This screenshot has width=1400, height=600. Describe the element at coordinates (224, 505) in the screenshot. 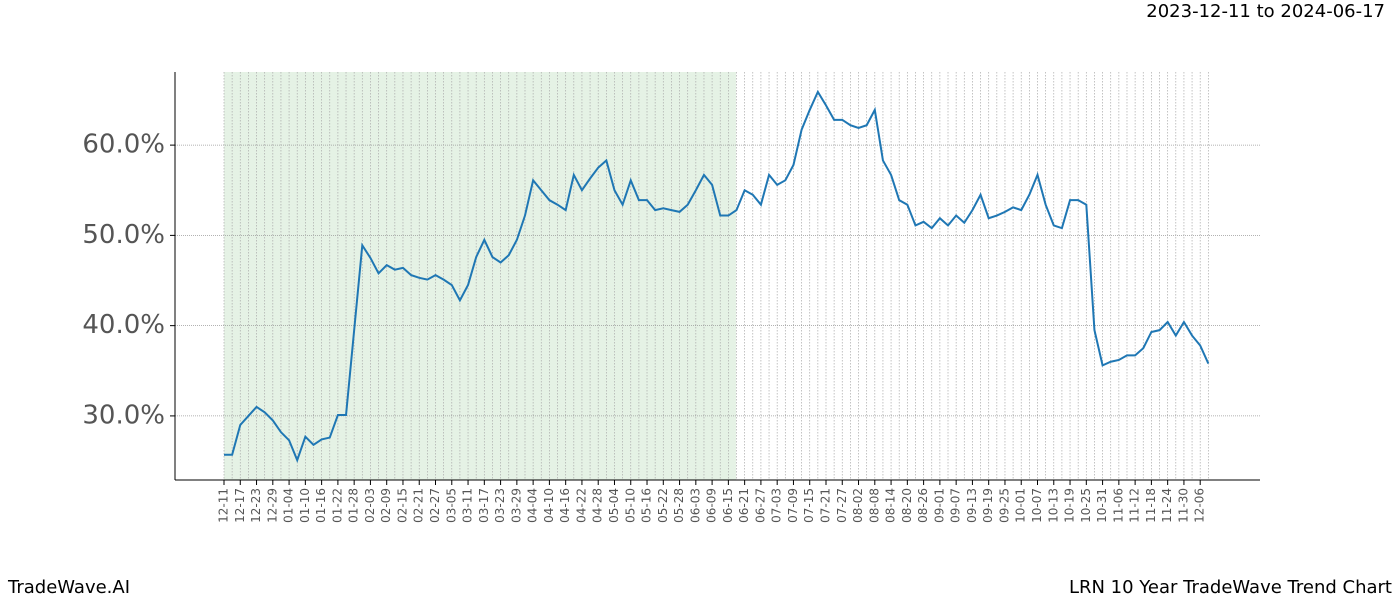

I see `x-tick-label: 12-11` at that location.